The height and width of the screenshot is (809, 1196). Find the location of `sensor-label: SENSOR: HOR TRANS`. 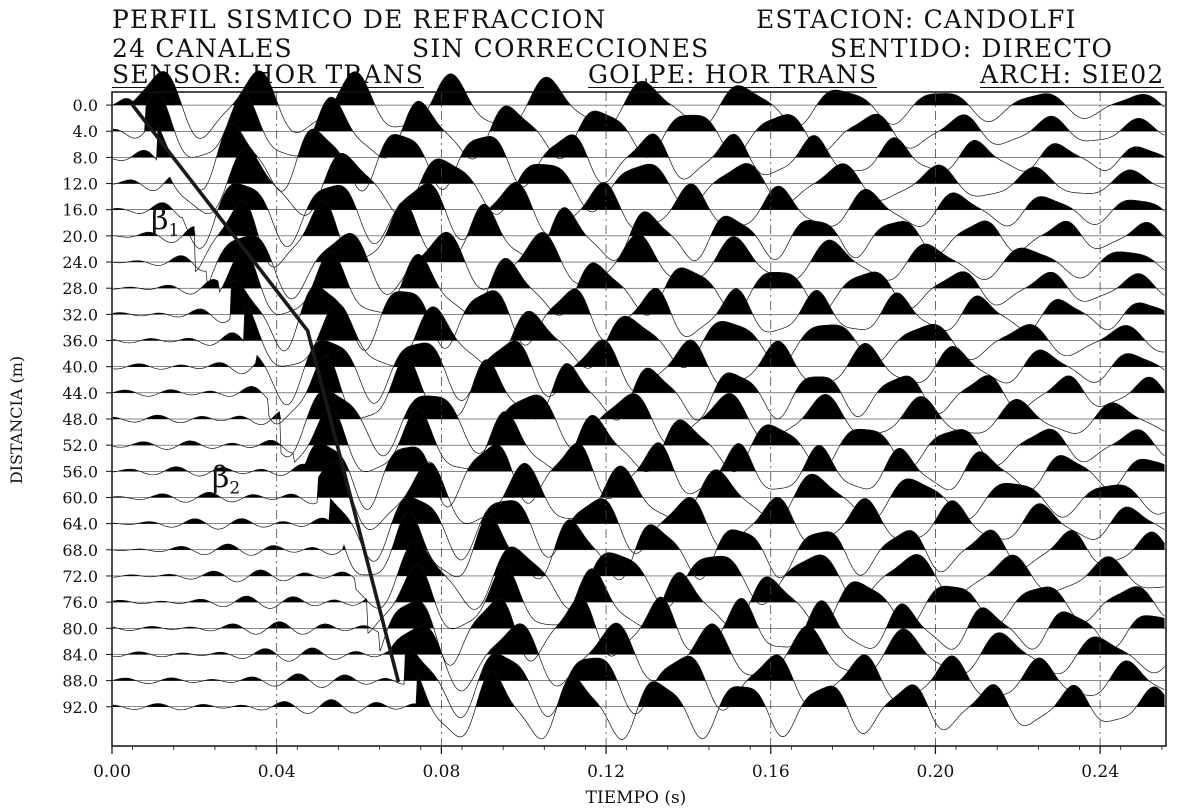

sensor-label: SENSOR: HOR TRANS is located at coordinates (268, 74).